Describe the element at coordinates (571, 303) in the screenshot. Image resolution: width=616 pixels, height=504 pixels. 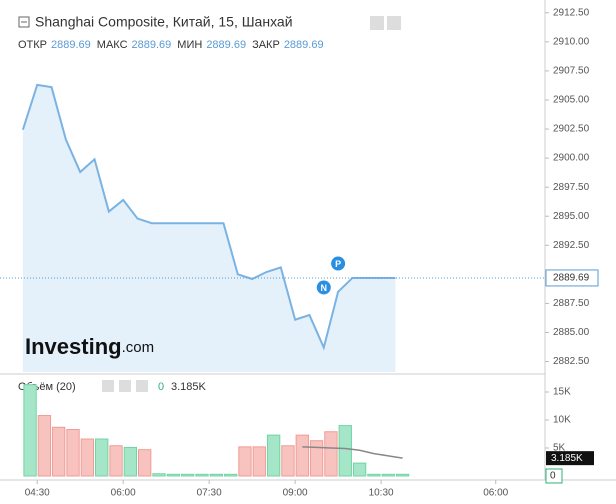
I see `y-tick-label: 2887.50` at that location.